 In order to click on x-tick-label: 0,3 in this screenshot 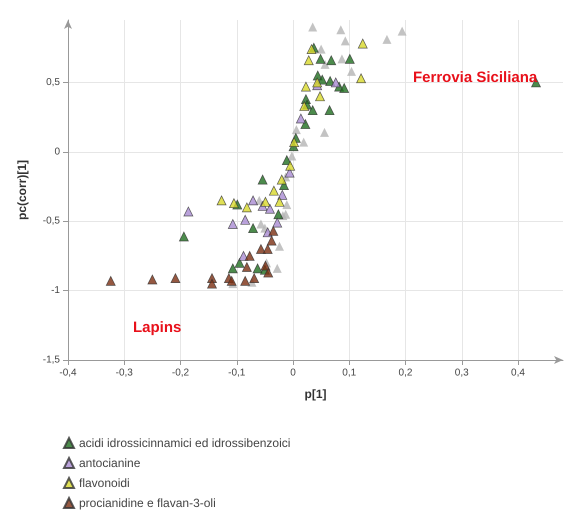, I will do `click(462, 373)`.